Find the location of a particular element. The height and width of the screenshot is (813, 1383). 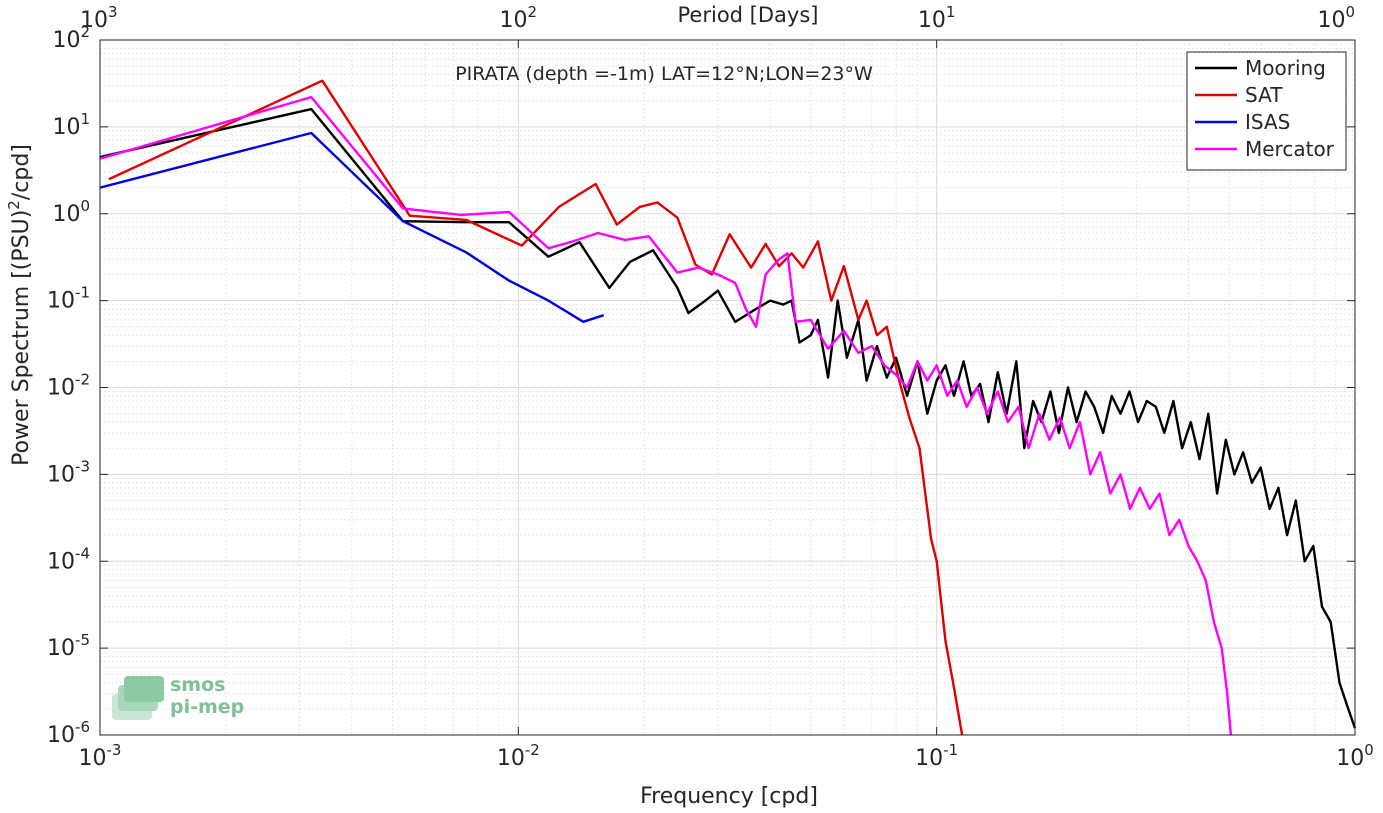

smos-pimep-logo: smos pi-mep is located at coordinates (178, 697).